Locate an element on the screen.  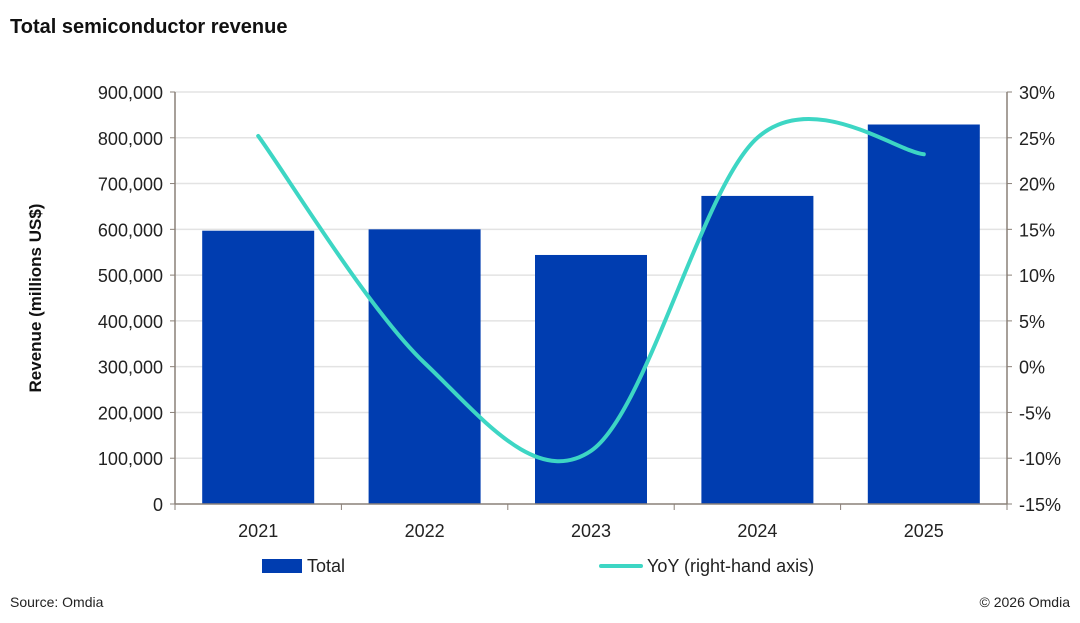
y-tick-label: 500,000 is located at coordinates (130, 276).